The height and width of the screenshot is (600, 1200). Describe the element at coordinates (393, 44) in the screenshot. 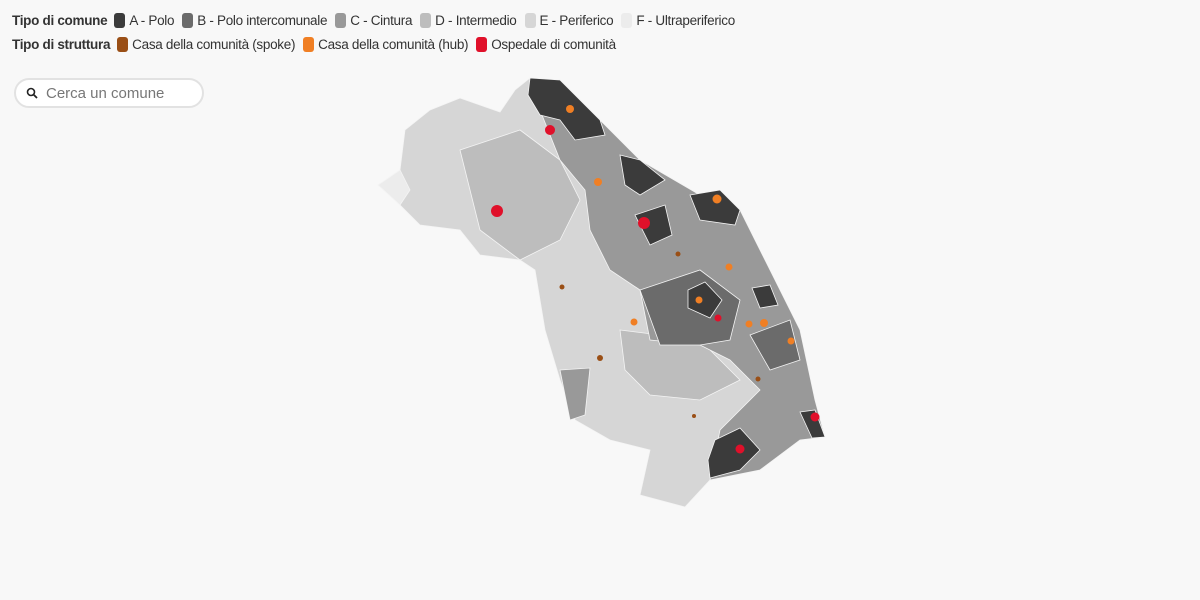

I see `legend-label: Casa della comunità (hub)` at that location.